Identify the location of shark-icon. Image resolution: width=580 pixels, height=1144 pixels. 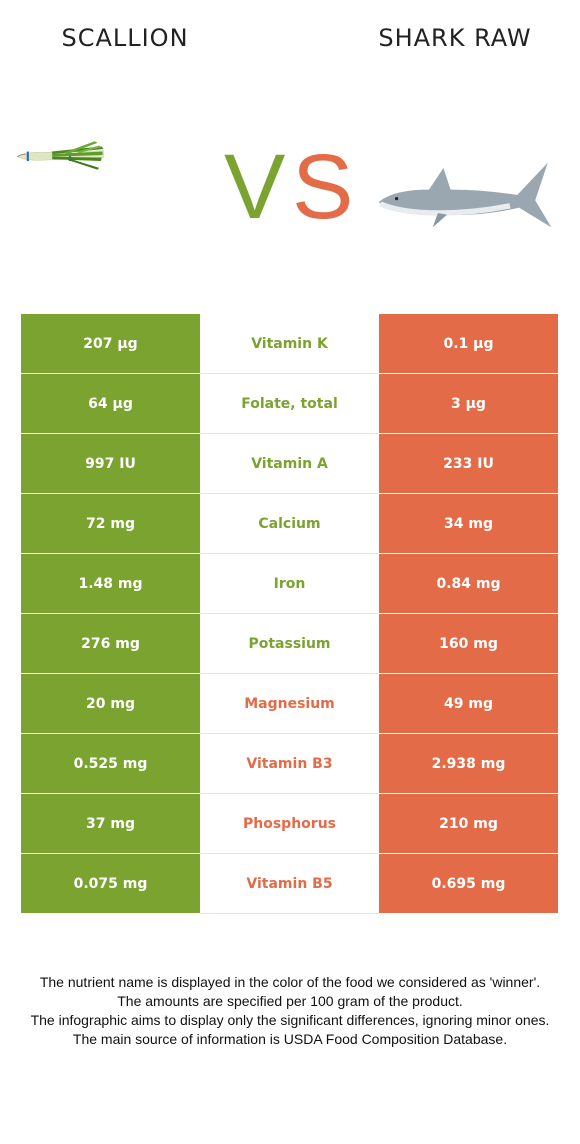
(465, 195).